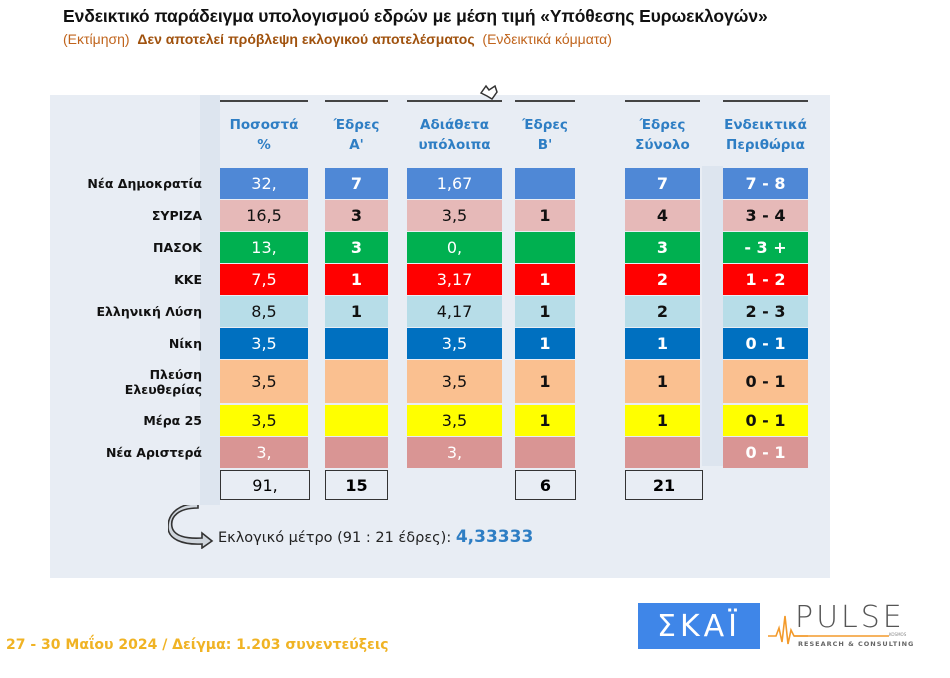 This screenshot has height=678, width=950. What do you see at coordinates (264, 311) in the screenshot?
I see `cell-percentage: 8,5` at bounding box center [264, 311].